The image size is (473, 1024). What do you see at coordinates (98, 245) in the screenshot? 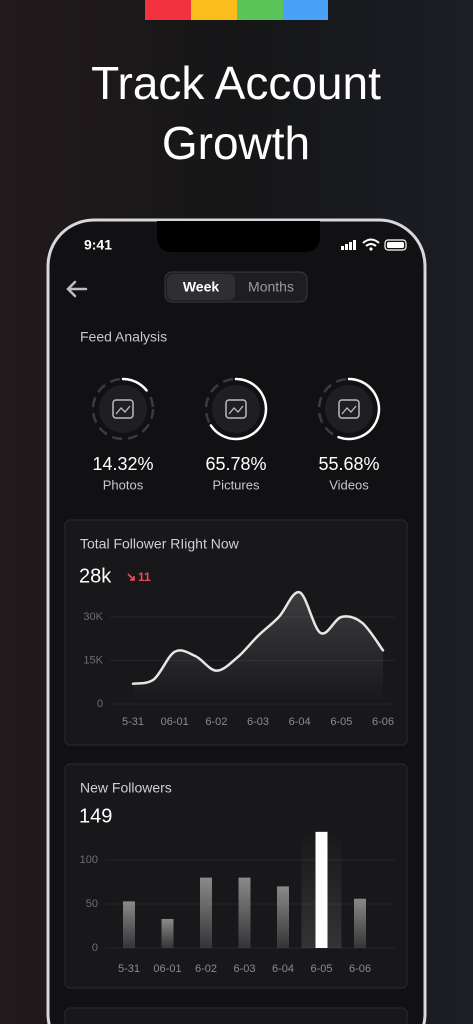
I see `status-time: 9:41` at bounding box center [98, 245].